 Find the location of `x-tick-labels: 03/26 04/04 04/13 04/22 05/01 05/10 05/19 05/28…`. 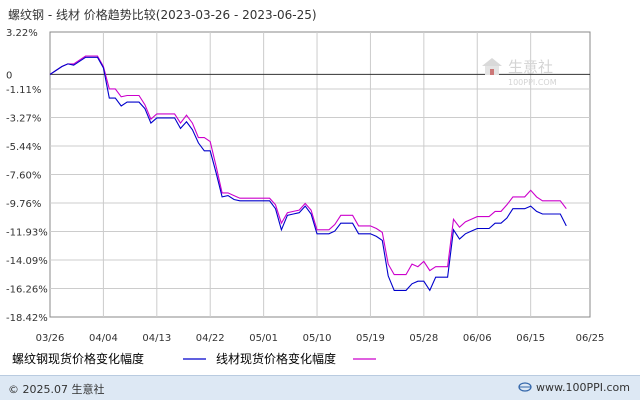

x-tick-labels: 03/26 04/04 04/13 04/22 05/01 05/10 05/19 05/28… is located at coordinates (320, 338).